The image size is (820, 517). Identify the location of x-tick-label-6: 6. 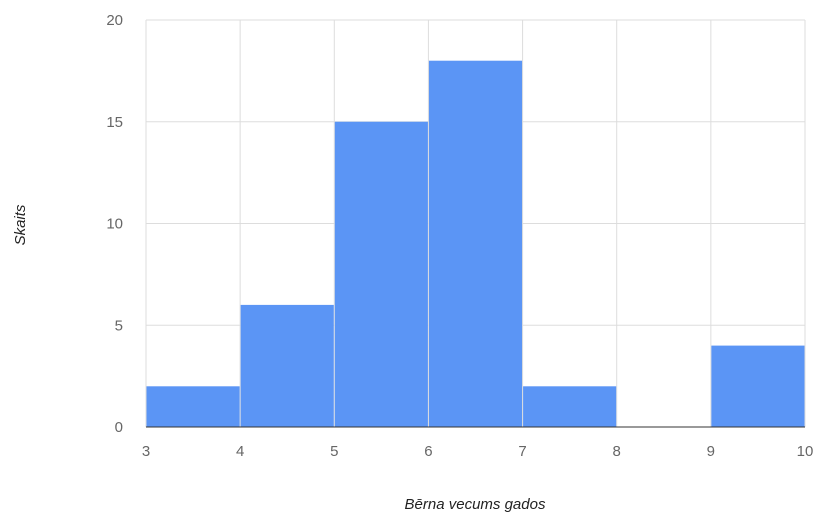
(428, 451).